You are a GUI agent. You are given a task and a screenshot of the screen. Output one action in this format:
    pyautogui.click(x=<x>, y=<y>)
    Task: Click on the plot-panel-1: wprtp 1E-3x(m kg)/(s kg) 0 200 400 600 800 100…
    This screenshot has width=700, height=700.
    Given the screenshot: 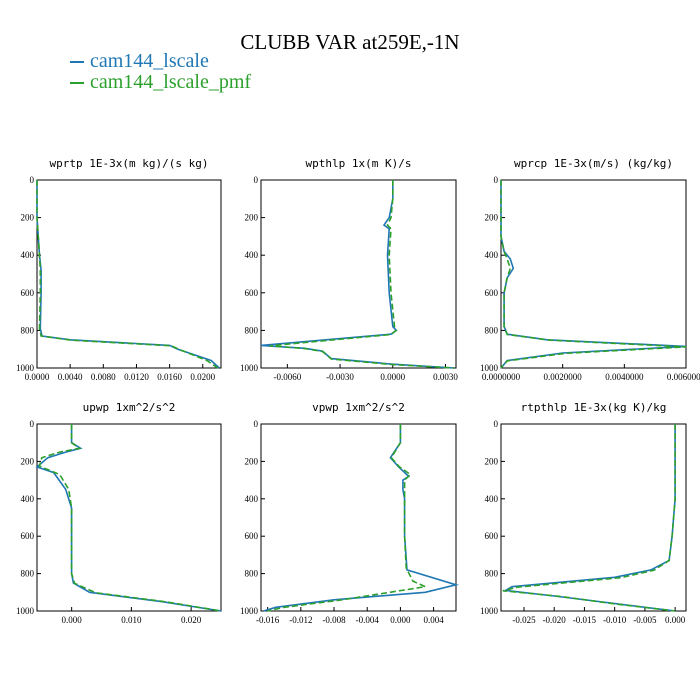 What is the action you would take?
    pyautogui.click(x=119, y=269)
    